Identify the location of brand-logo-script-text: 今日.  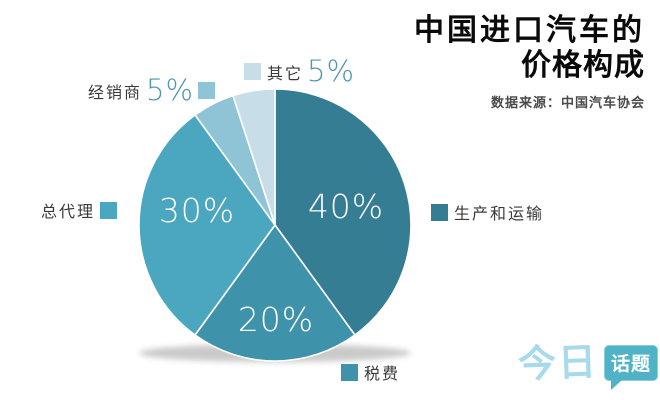
(558, 363).